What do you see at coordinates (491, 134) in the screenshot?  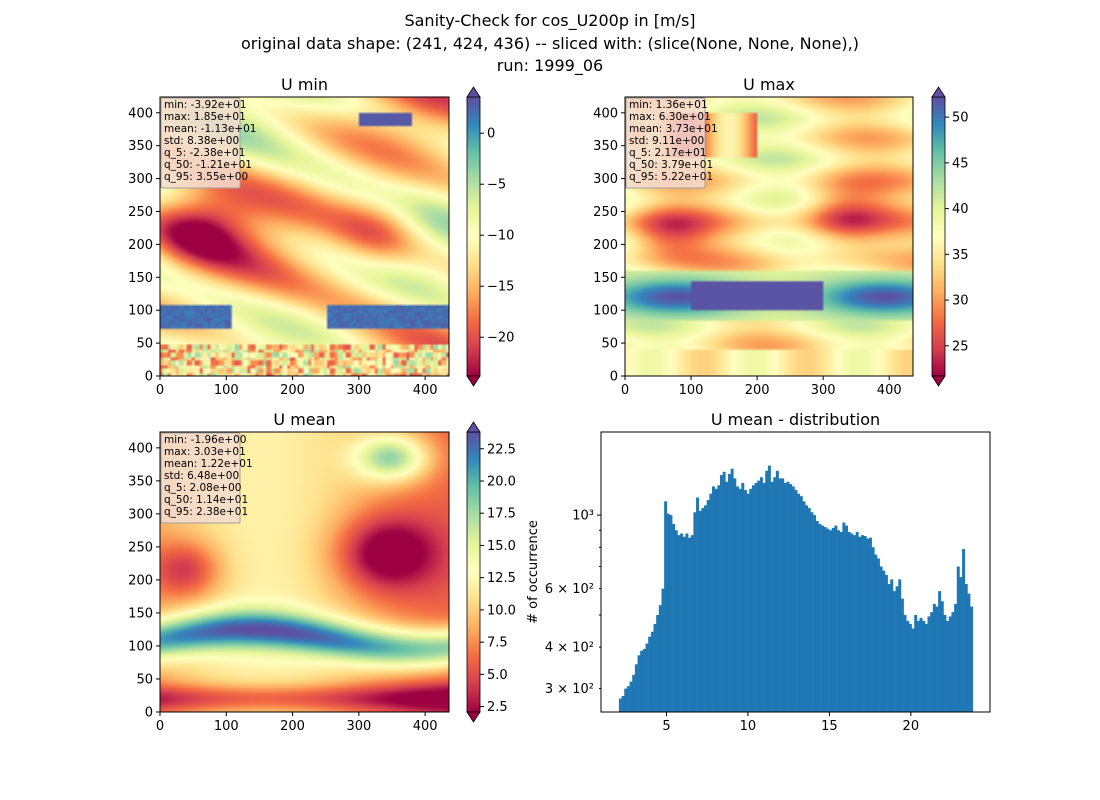 I see `u-min-colorbar-tick-label: 0` at bounding box center [491, 134].